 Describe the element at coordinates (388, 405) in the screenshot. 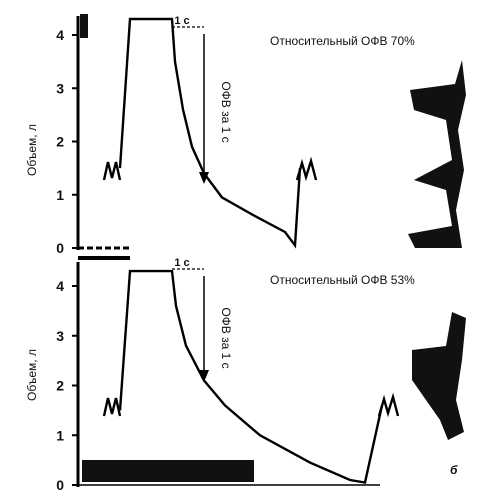

I see `zigzag-right` at that location.